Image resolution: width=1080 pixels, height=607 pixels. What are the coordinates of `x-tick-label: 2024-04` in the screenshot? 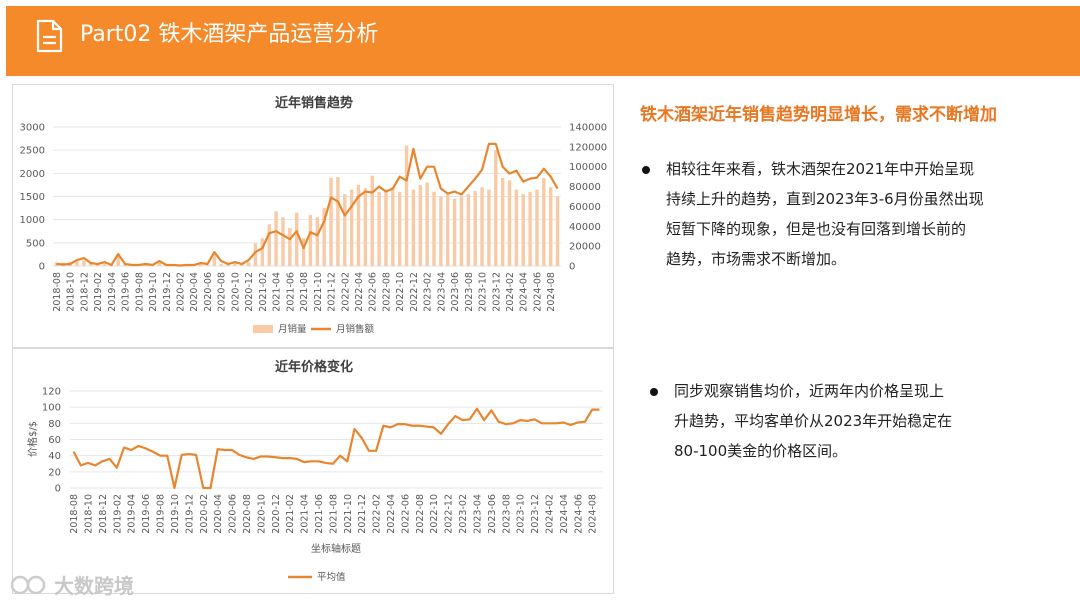 It's located at (564, 514).